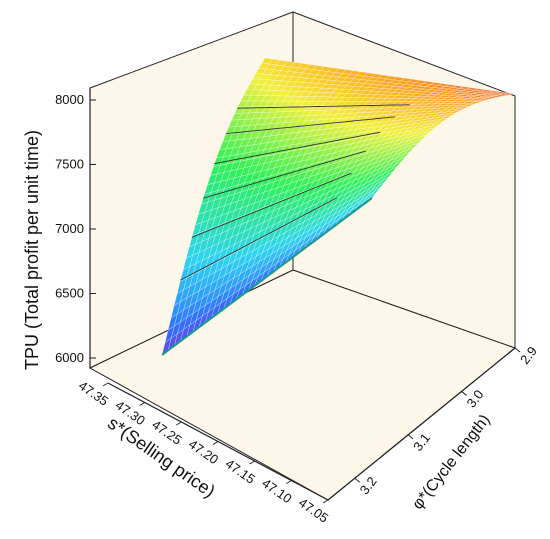 The height and width of the screenshot is (539, 550). What do you see at coordinates (475, 398) in the screenshot?
I see `y-tick-label: 3.0` at bounding box center [475, 398].